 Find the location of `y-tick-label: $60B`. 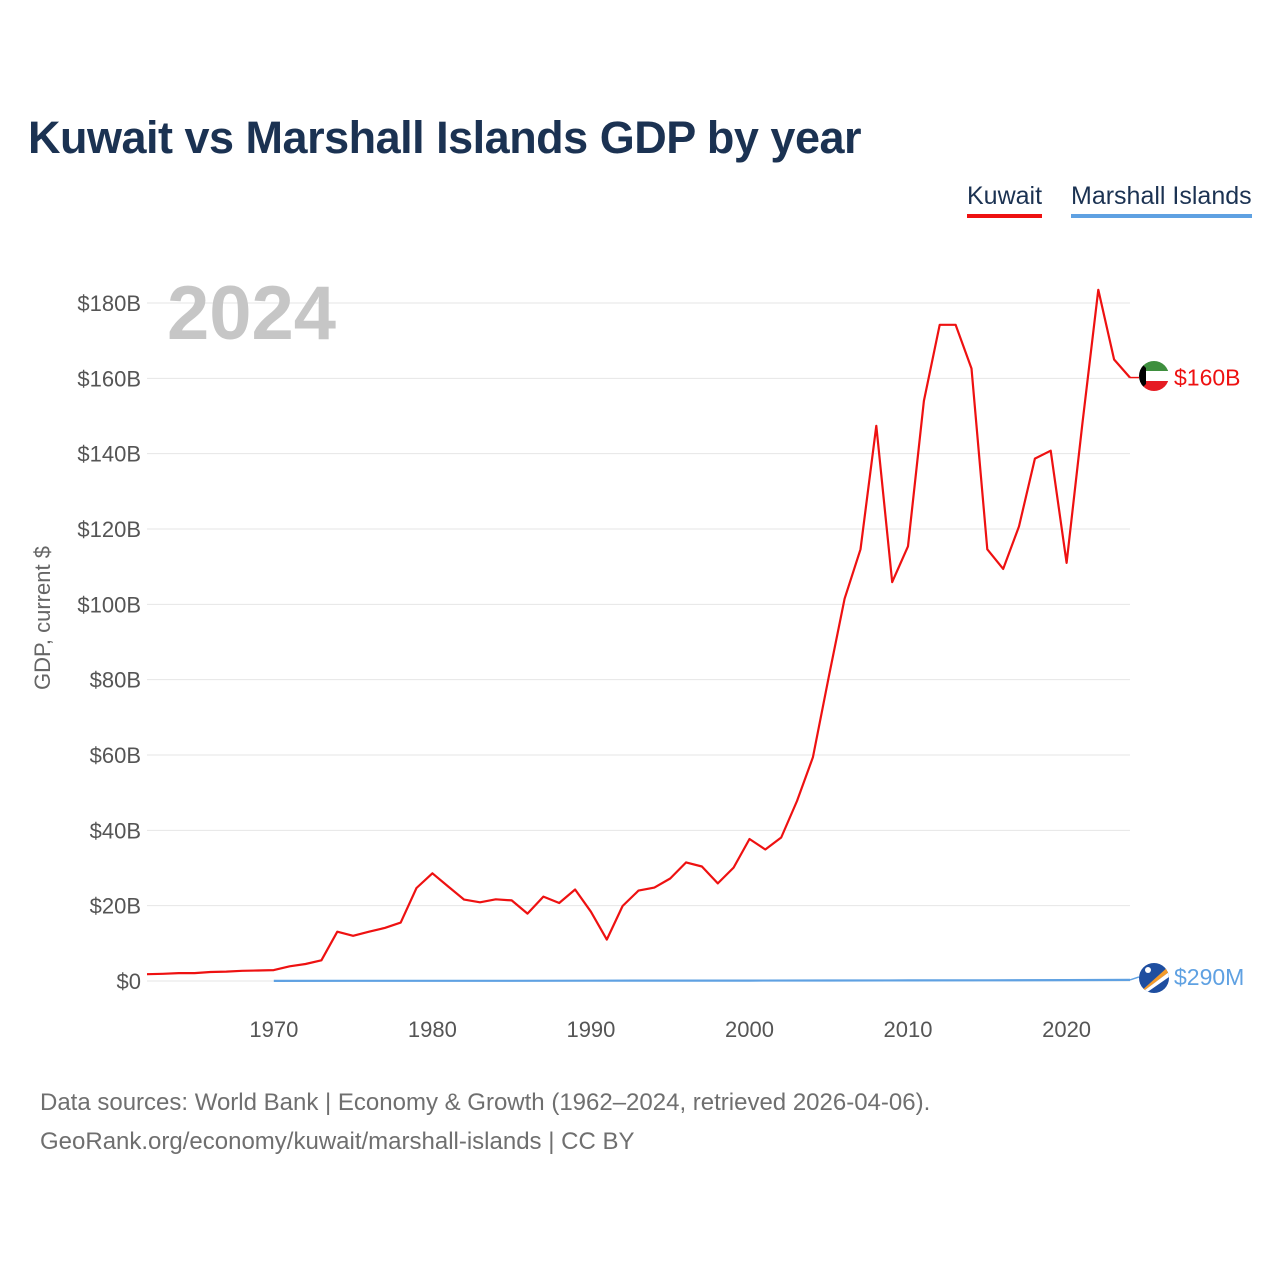

y-tick-label: $60B is located at coordinates (115, 755).